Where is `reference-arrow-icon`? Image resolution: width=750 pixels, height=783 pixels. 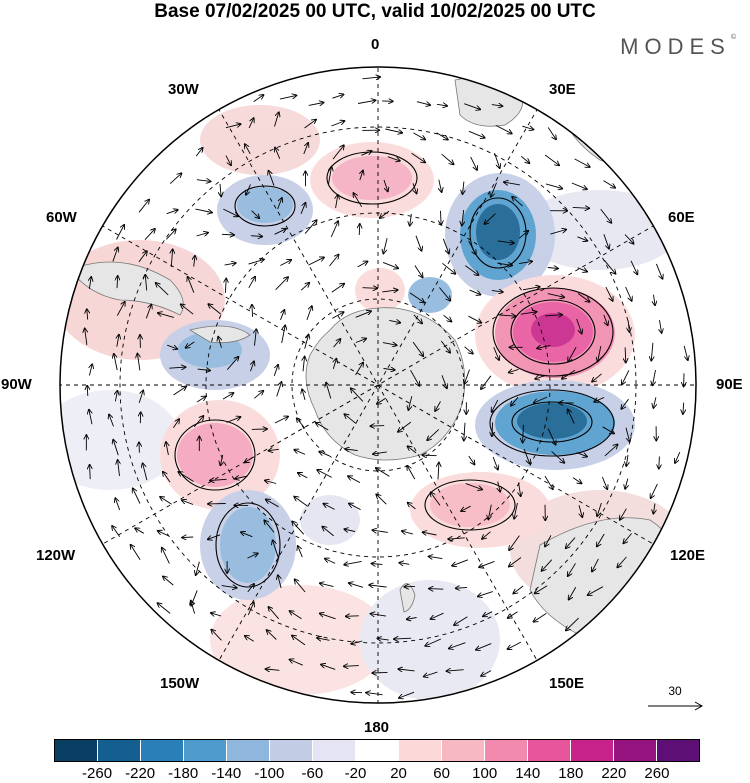 reference-arrow-icon is located at coordinates (676, 706).